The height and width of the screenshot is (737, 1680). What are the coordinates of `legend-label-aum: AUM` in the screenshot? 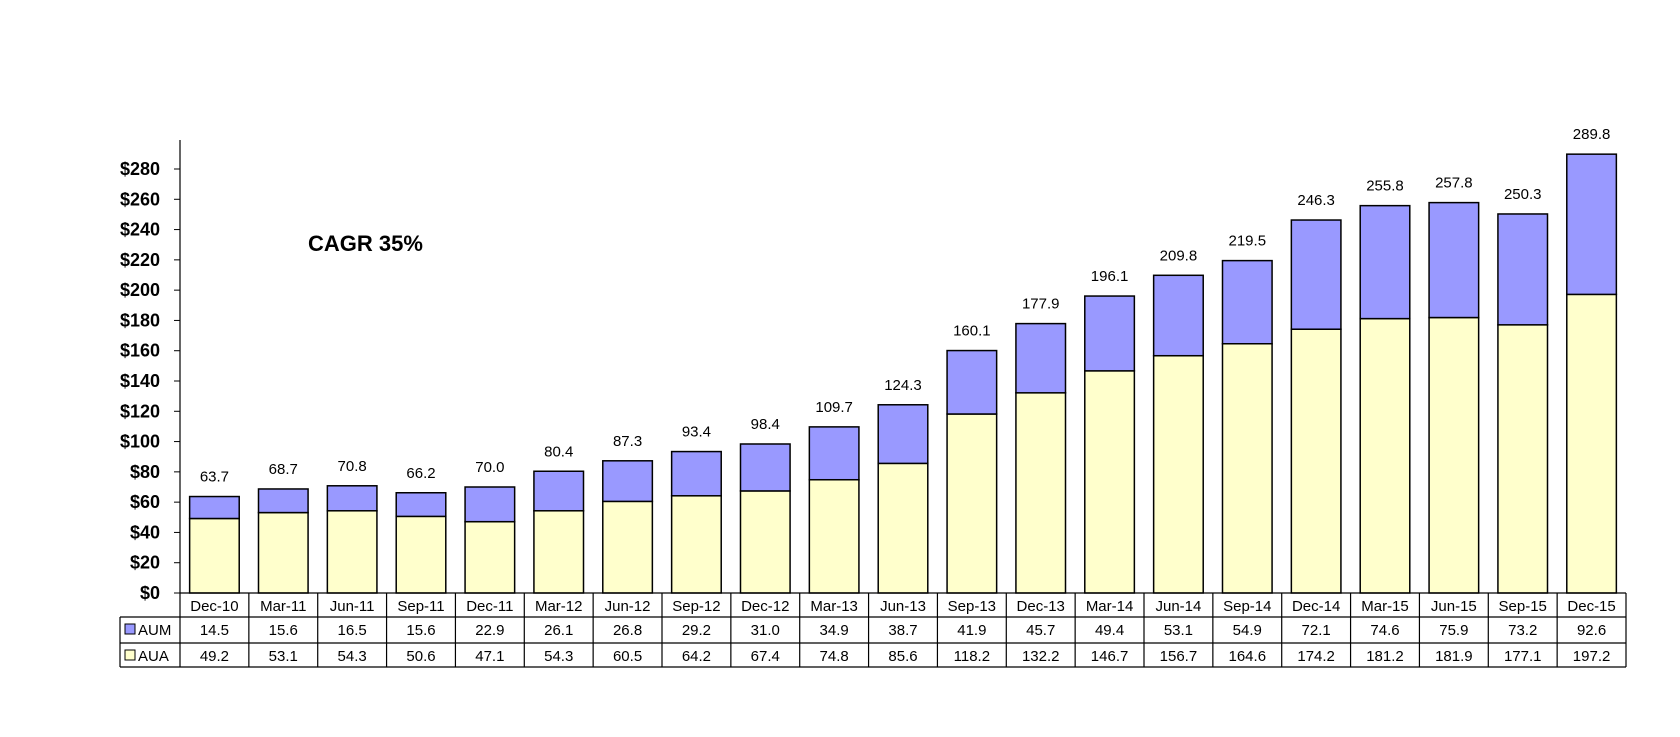 It's located at (154, 630).